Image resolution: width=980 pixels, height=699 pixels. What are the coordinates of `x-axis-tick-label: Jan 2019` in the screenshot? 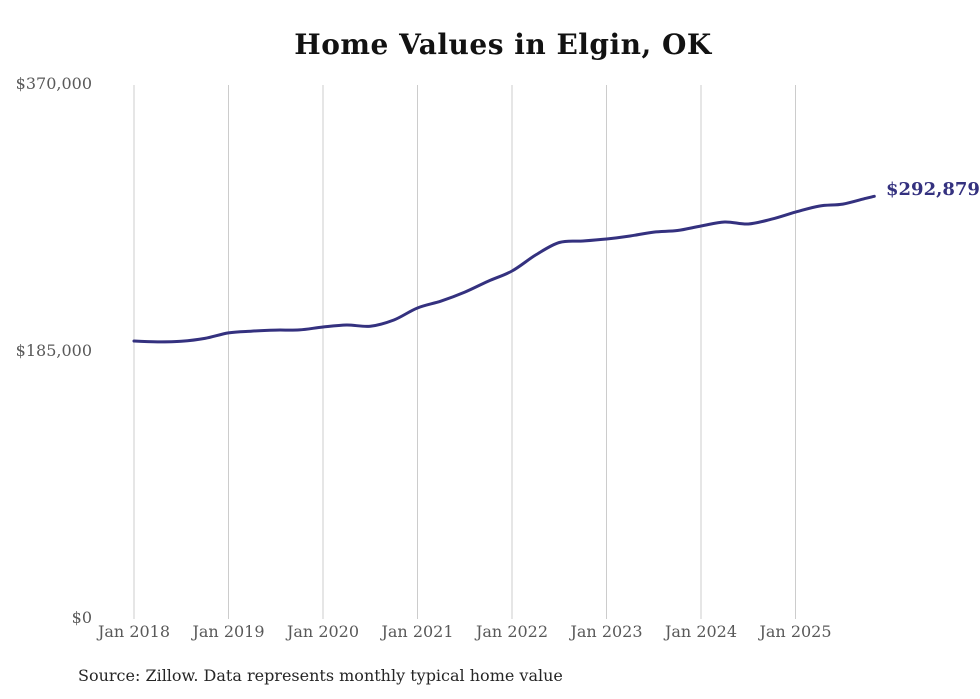 It's located at (228, 631).